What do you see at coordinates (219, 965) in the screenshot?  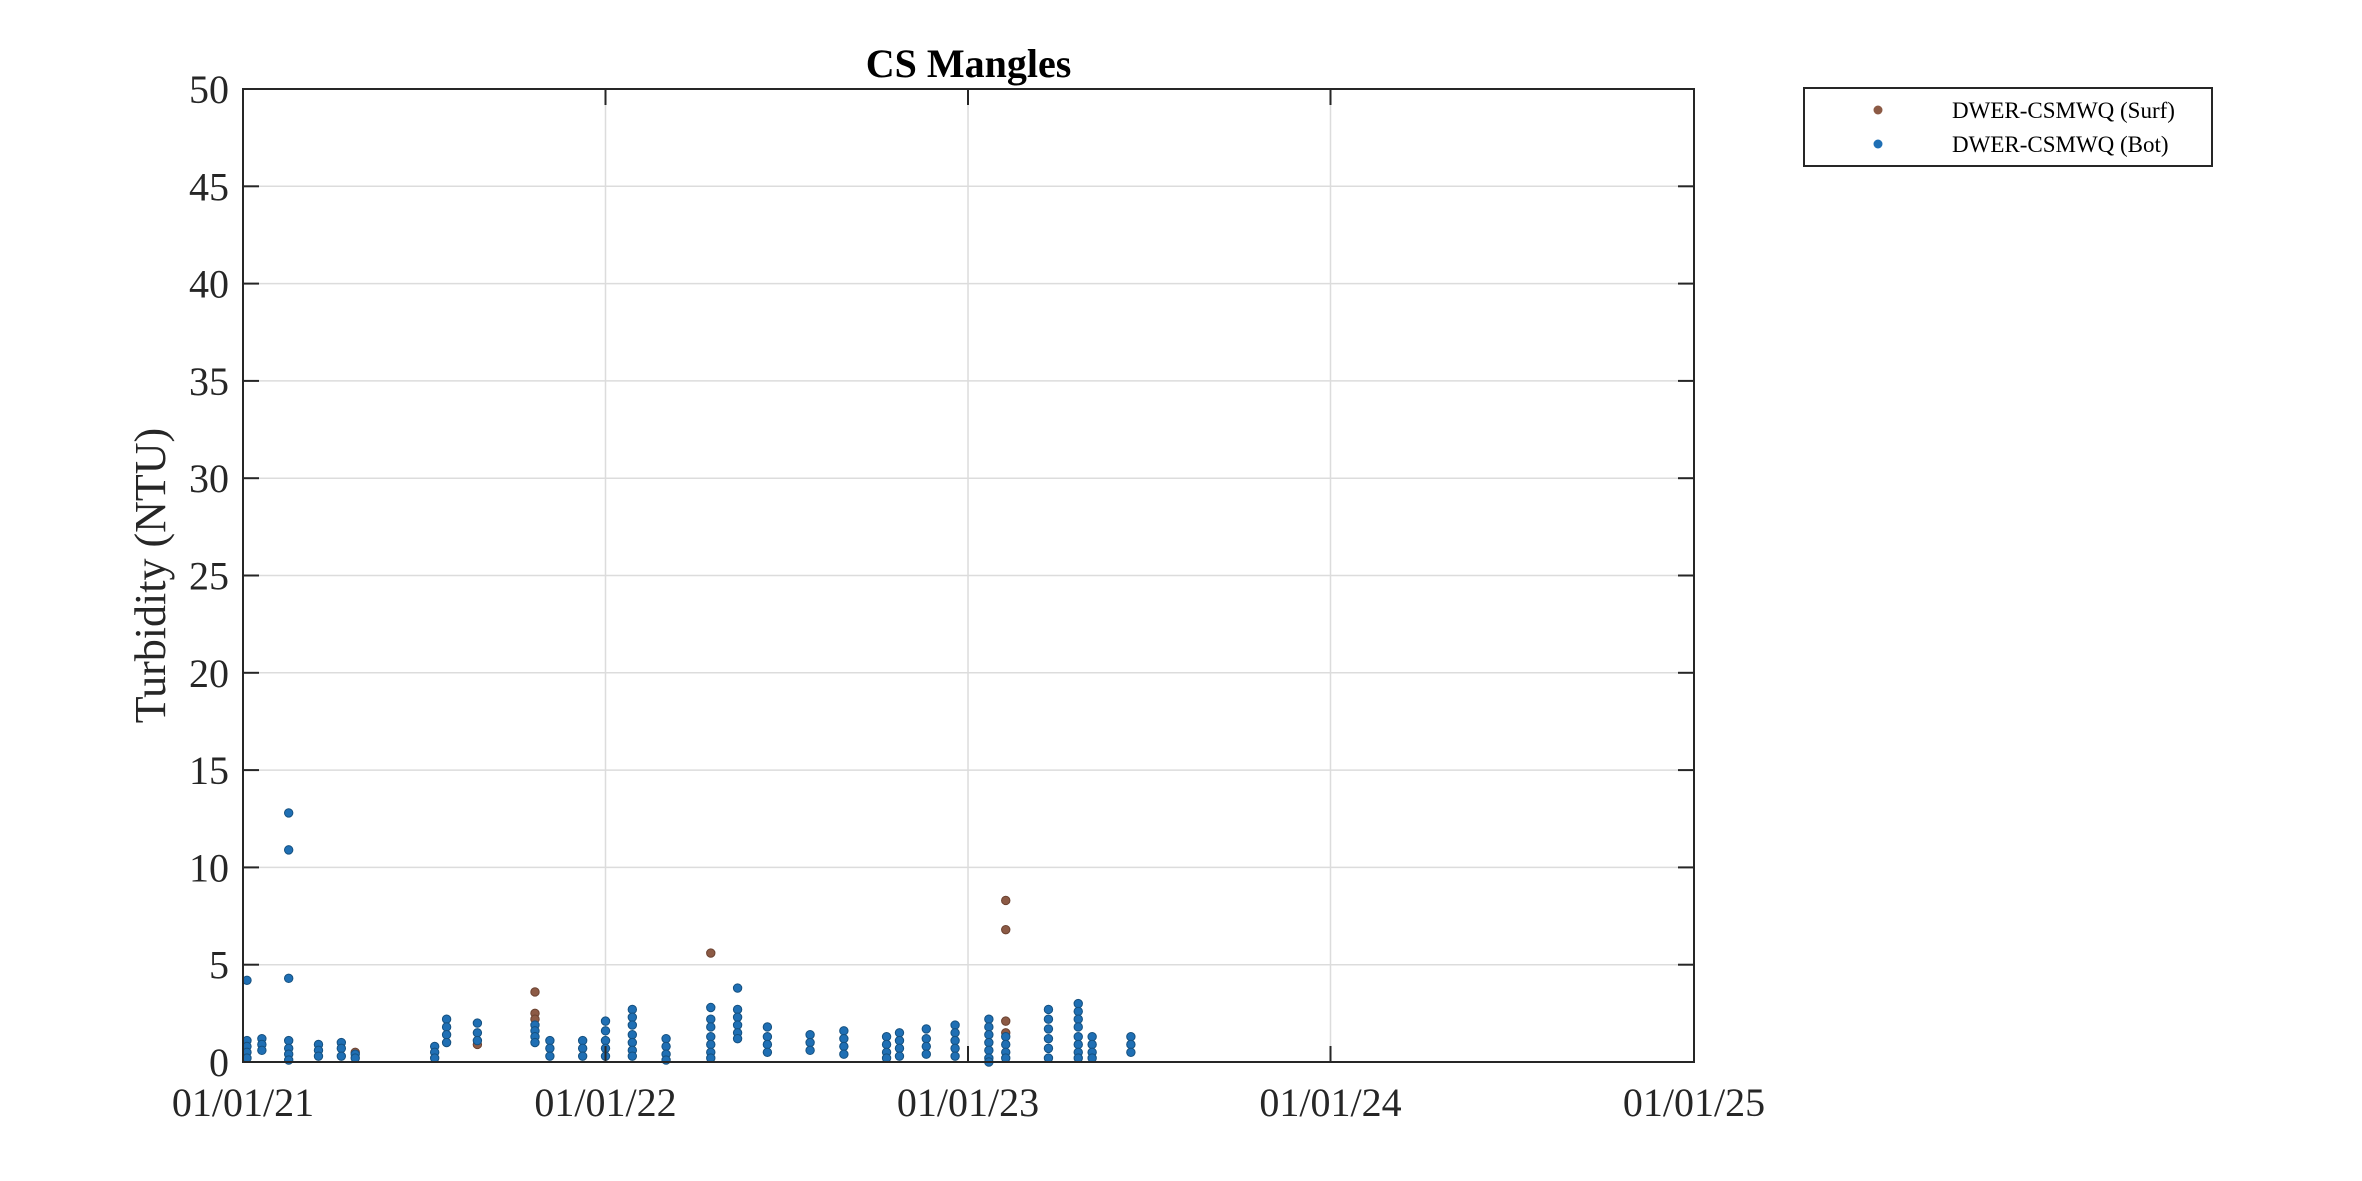 I see `y-tick-label: 5` at bounding box center [219, 965].